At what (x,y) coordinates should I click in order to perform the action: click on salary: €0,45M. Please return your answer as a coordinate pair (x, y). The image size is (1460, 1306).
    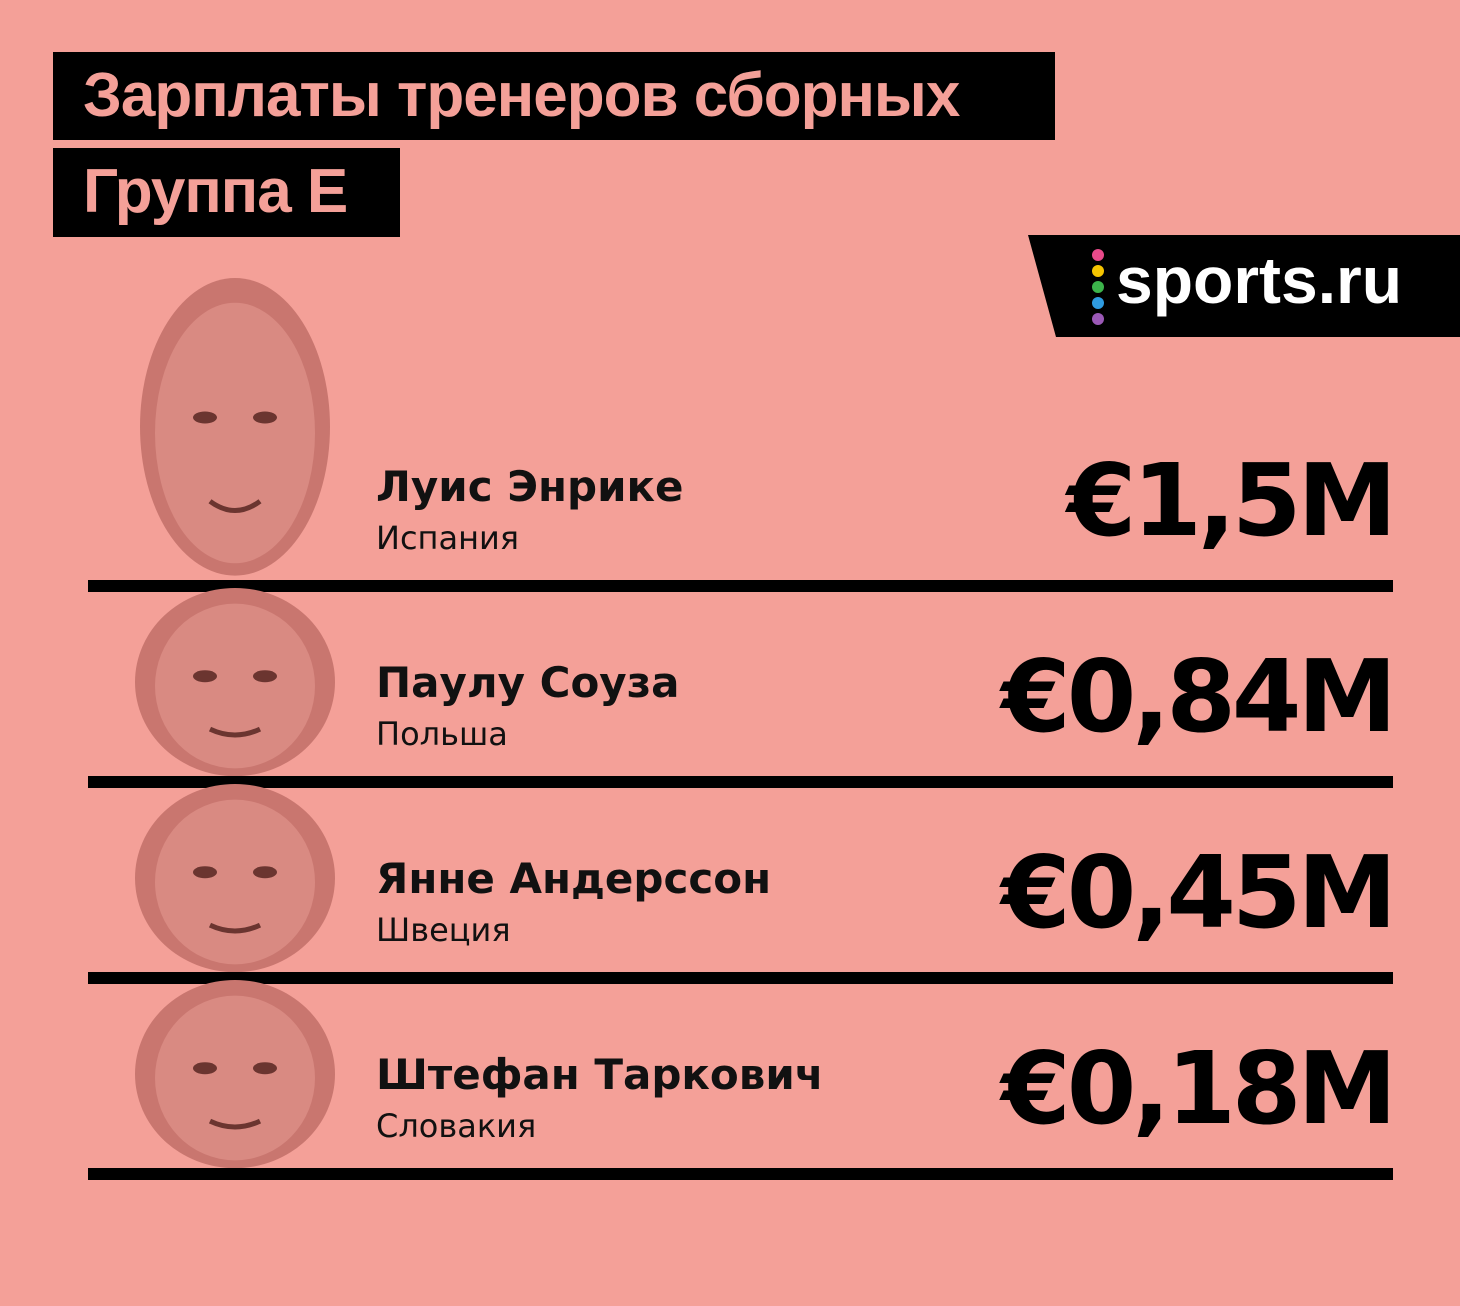
    Looking at the image, I should click on (1199, 892).